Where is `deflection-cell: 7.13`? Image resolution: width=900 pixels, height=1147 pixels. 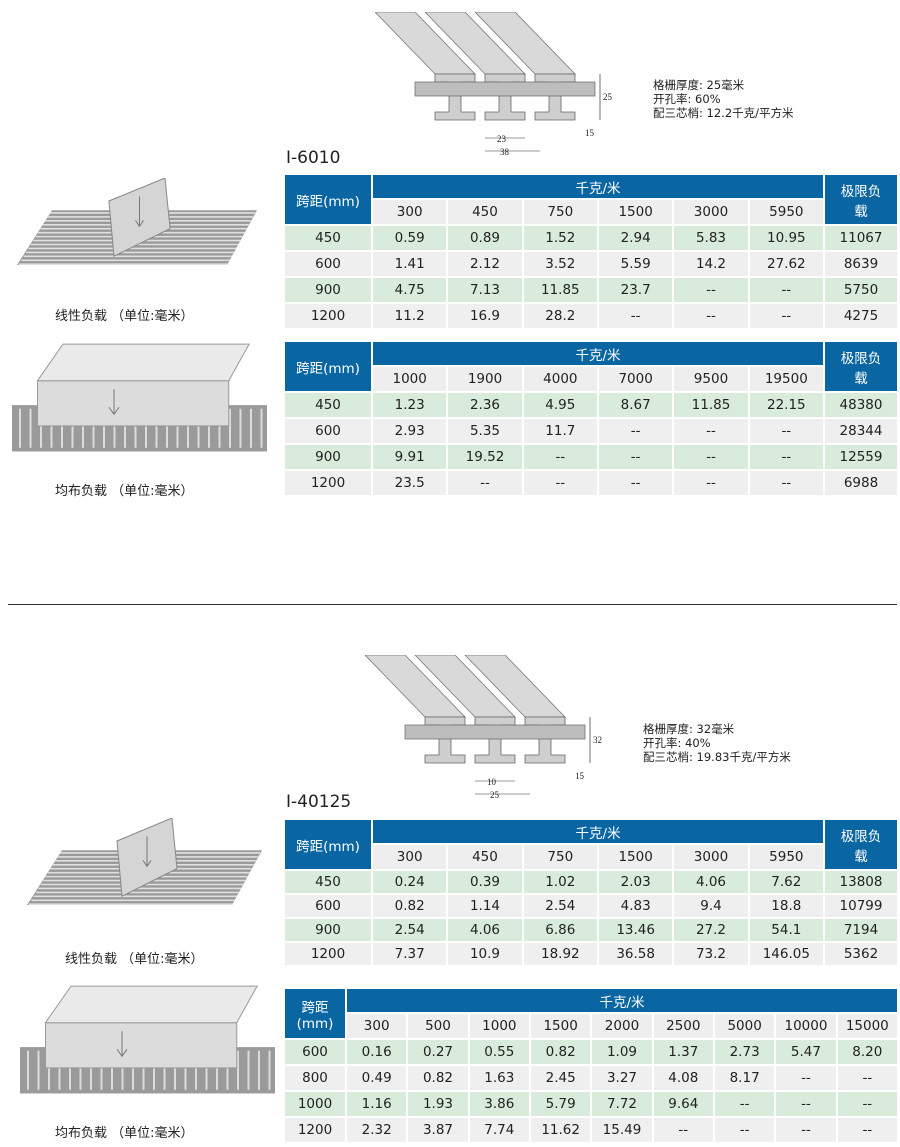
deflection-cell: 7.13 is located at coordinates (485, 290).